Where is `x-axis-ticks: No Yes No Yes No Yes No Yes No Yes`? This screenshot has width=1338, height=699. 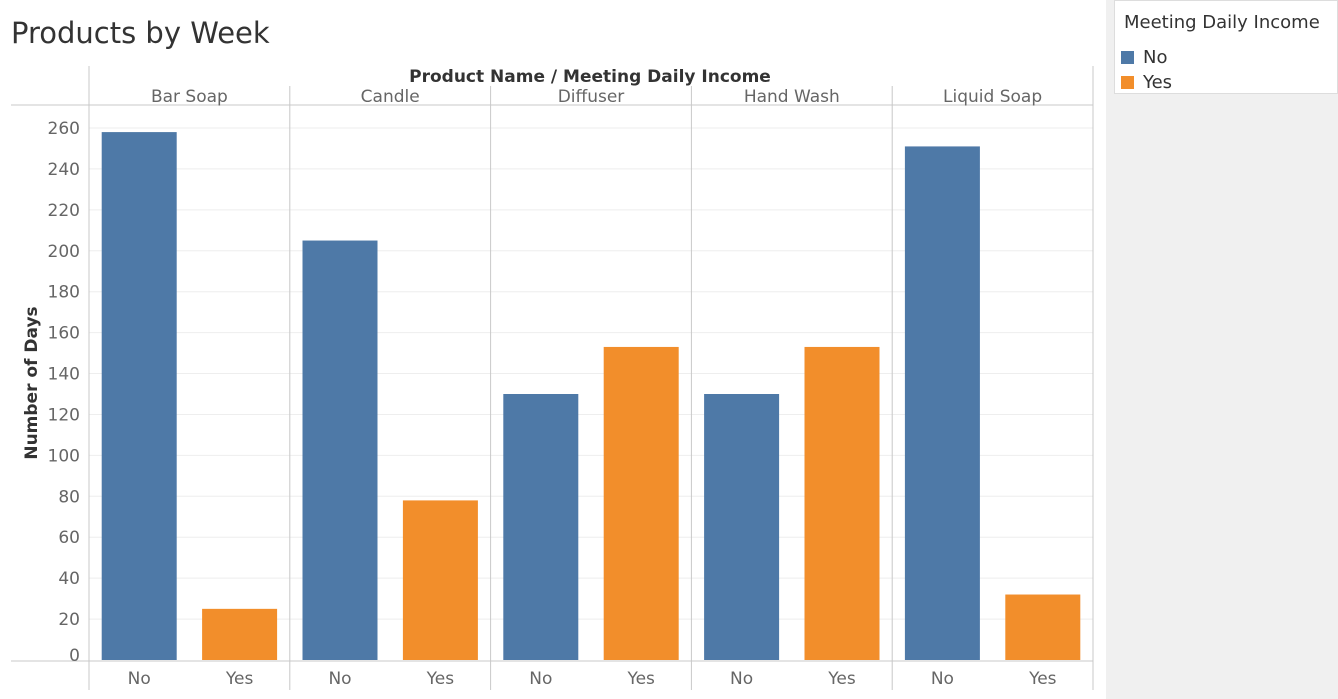
x-axis-ticks: No Yes No Yes No Yes No Yes No Yes is located at coordinates (592, 679).